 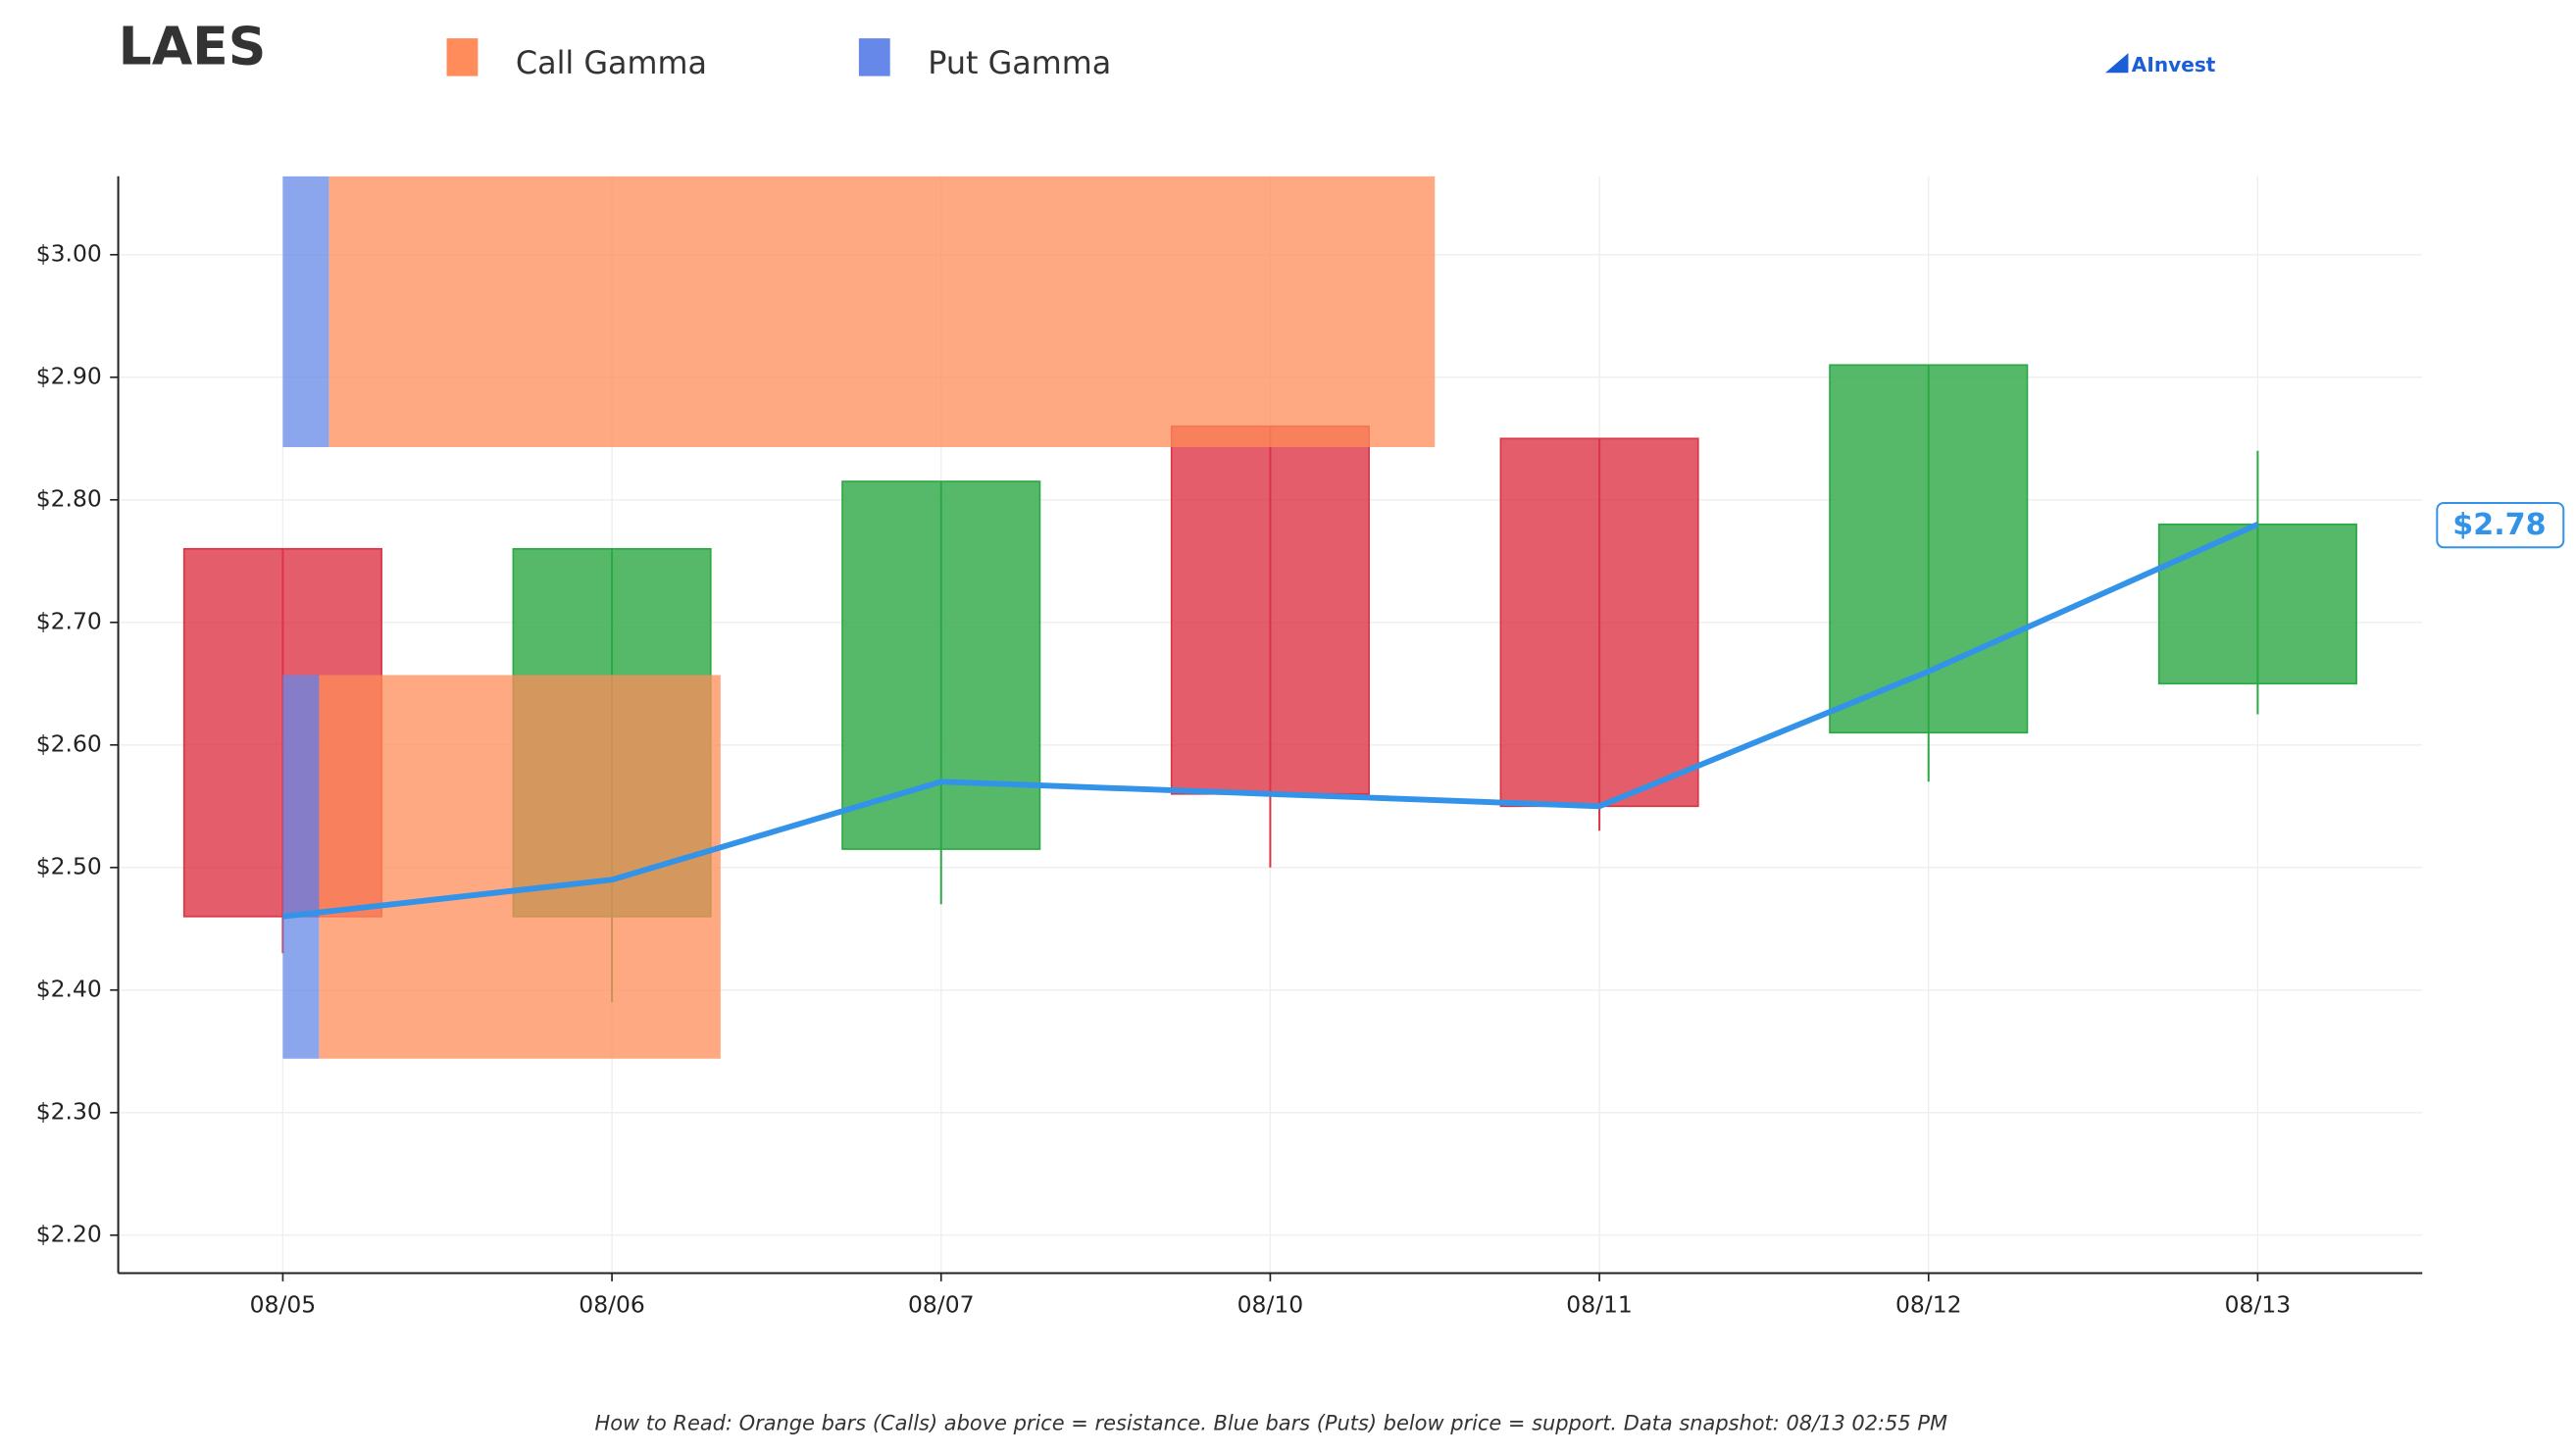 What do you see at coordinates (1599, 1305) in the screenshot?
I see `x-tick-label: 08/11` at bounding box center [1599, 1305].